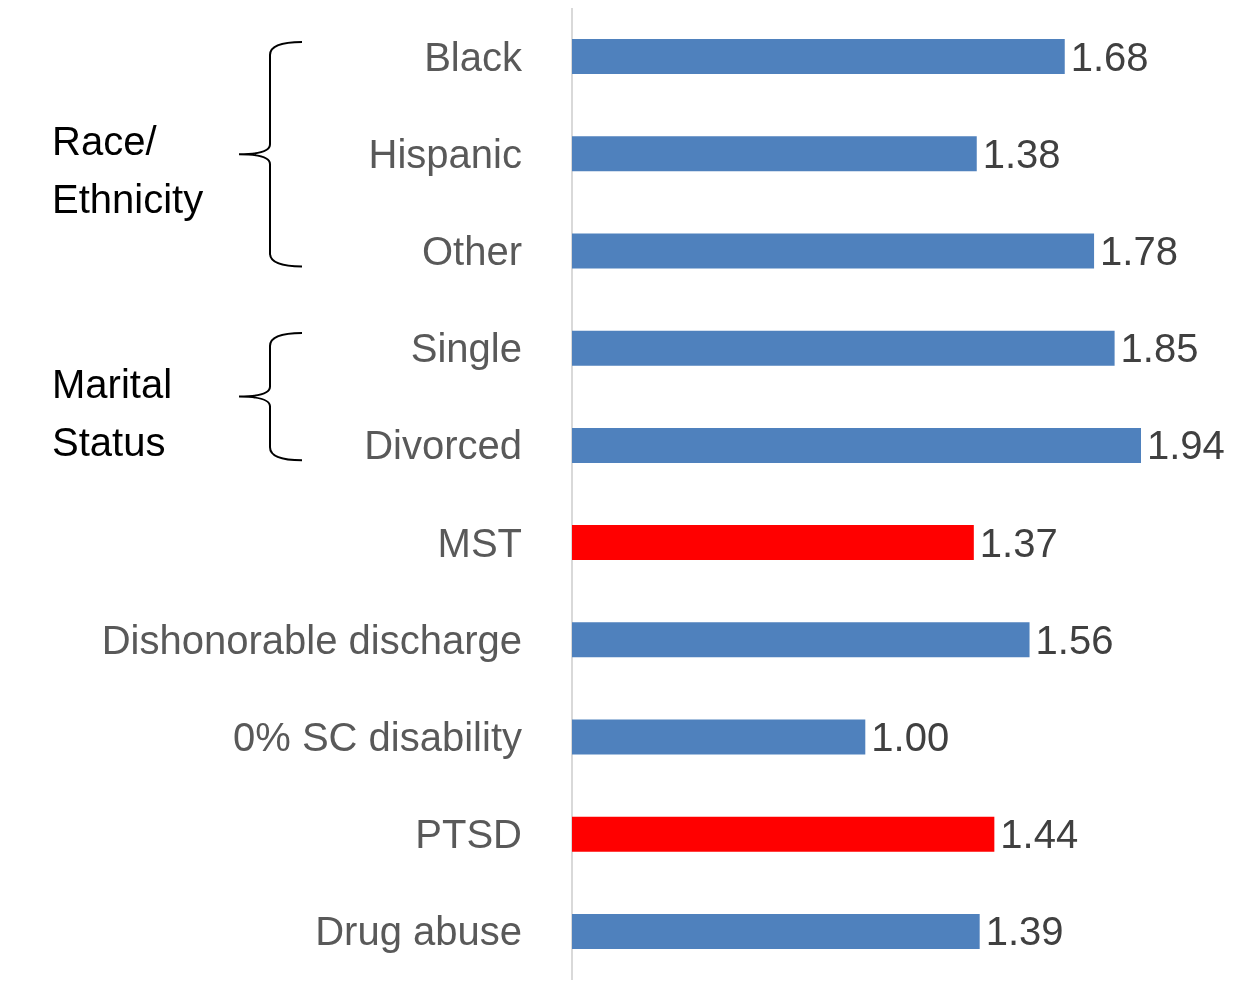  What do you see at coordinates (479, 542) in the screenshot?
I see `y-tick-label: MST` at bounding box center [479, 542].